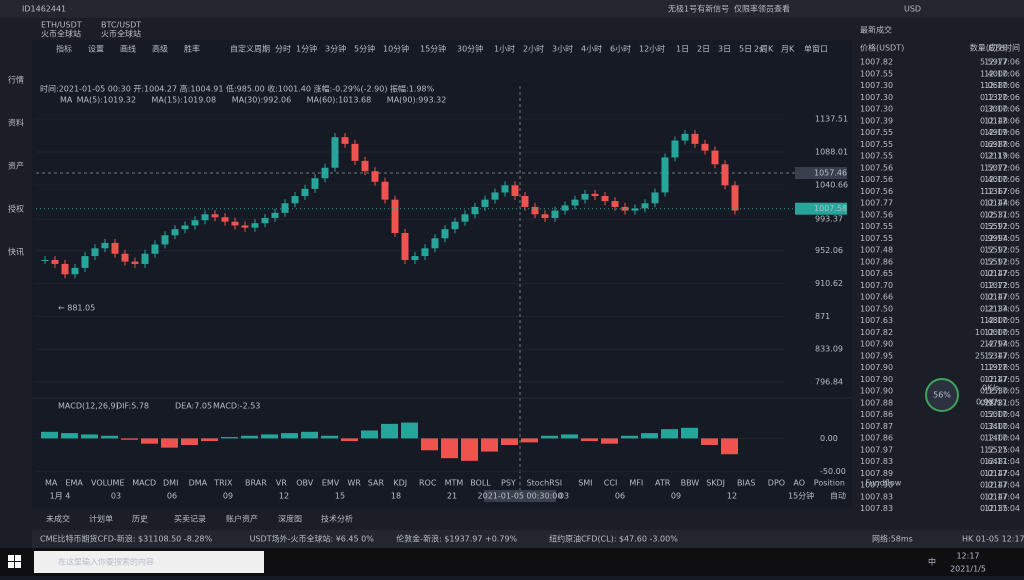 Image resolution: width=1024 pixels, height=580 pixels. I want to click on toolbar-item: 画线, so click(128, 49).